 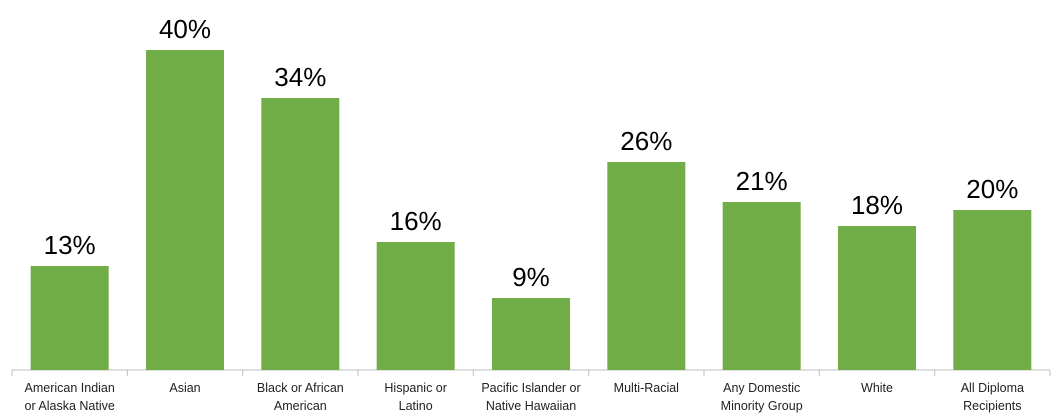 I want to click on x-tick-label: American, so click(x=300, y=406).